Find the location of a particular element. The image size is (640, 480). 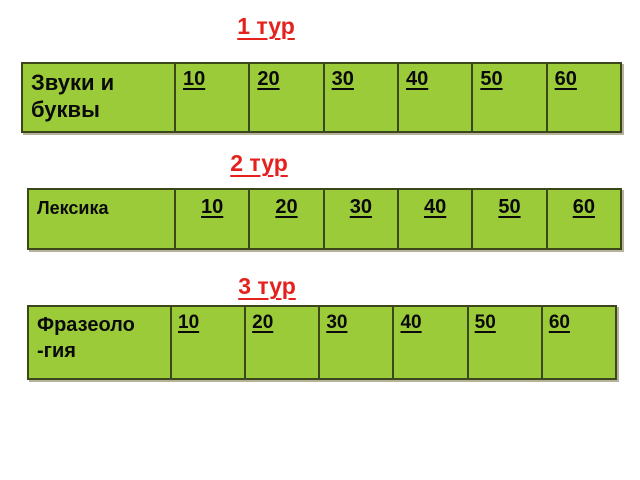

round-3-title-link: 3 тур is located at coordinates (267, 286).